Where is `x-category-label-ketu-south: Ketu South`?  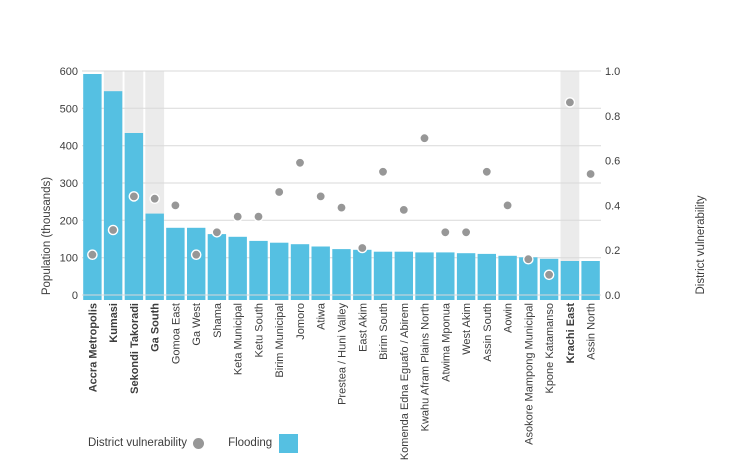
x-category-label-ketu-south: Ketu South is located at coordinates (260, 330).